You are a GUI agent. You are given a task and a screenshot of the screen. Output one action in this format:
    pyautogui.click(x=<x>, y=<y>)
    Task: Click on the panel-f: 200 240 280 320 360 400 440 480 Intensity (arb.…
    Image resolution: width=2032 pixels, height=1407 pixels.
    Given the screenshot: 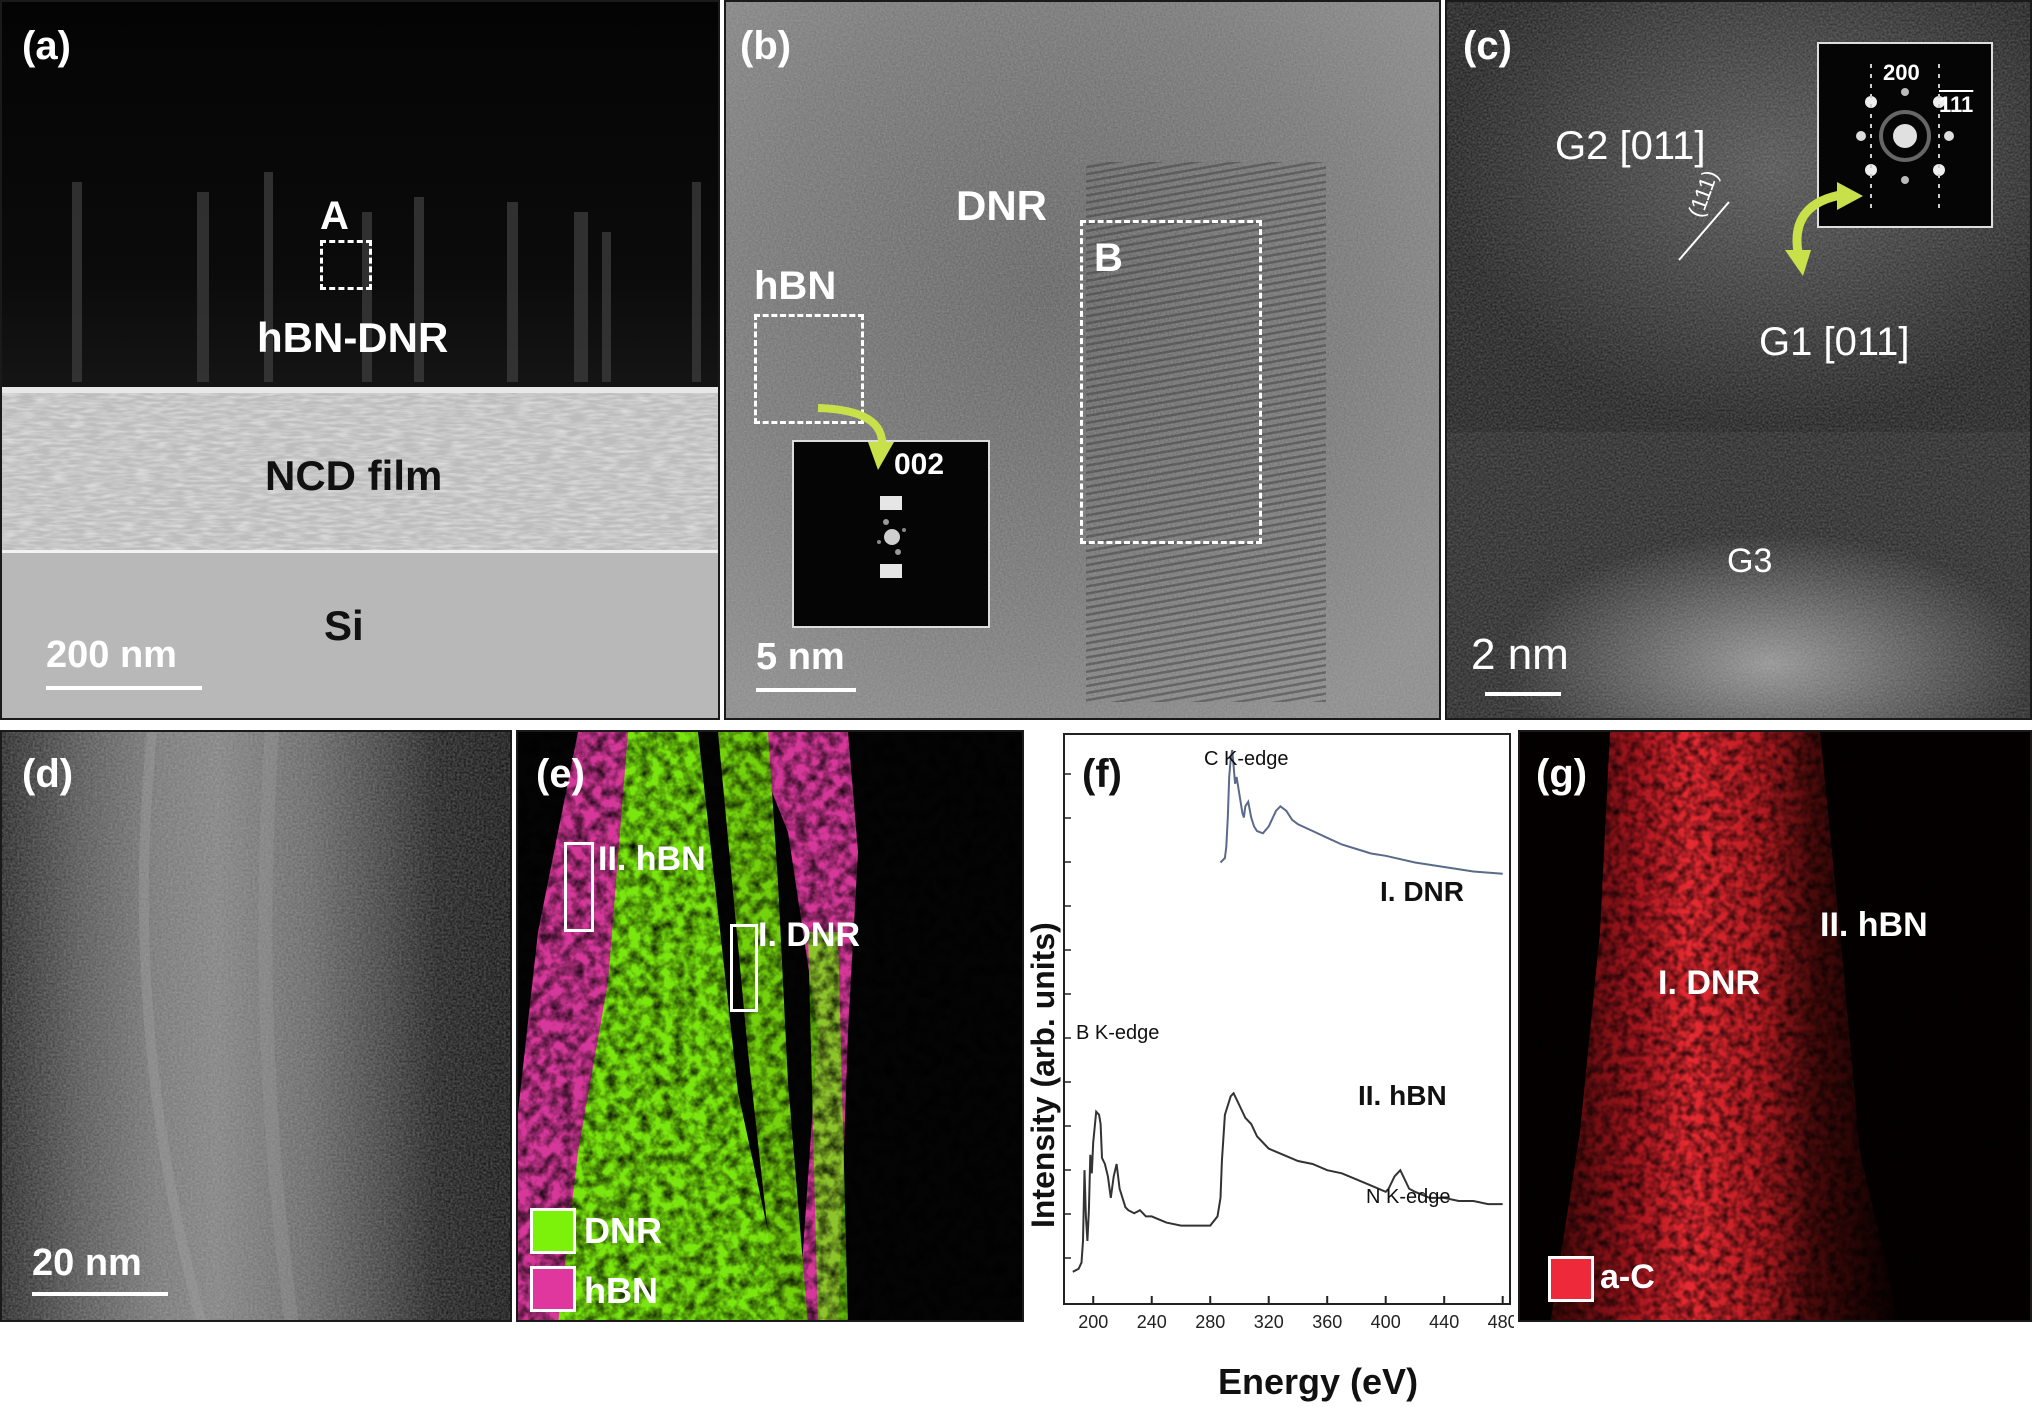 What is the action you would take?
    pyautogui.click(x=1271, y=1068)
    